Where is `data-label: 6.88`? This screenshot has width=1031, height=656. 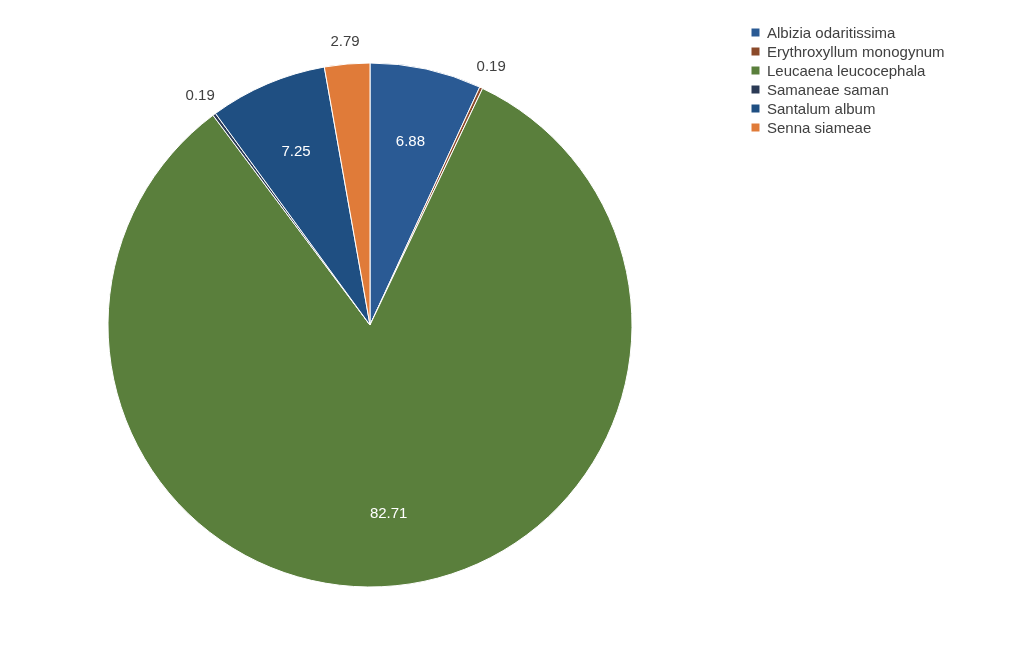 data-label: 6.88 is located at coordinates (410, 140).